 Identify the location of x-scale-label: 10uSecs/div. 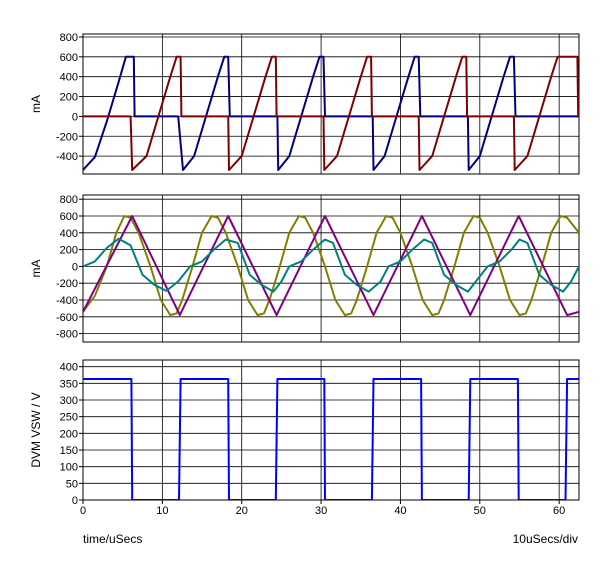
(545, 539).